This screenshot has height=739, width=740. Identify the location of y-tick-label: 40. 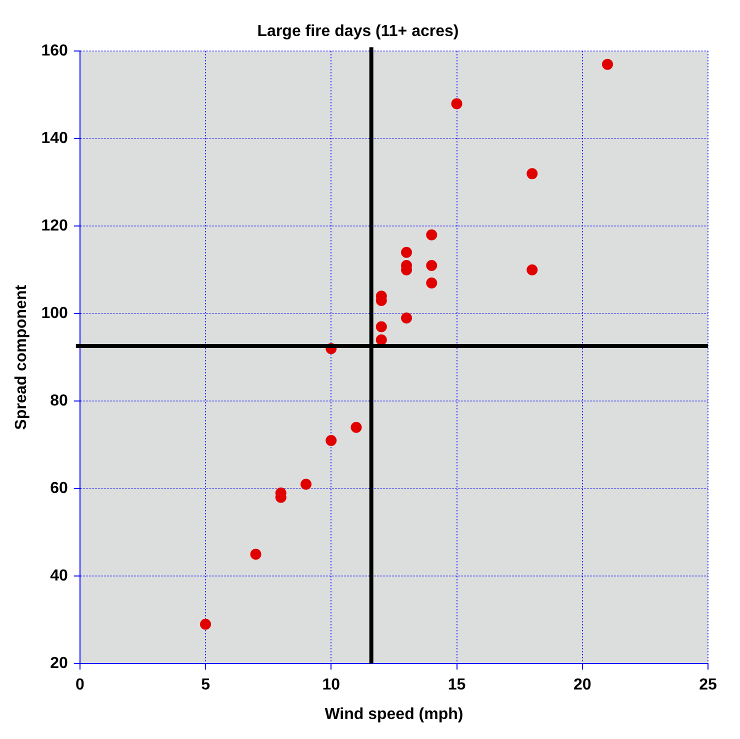
(59, 576).